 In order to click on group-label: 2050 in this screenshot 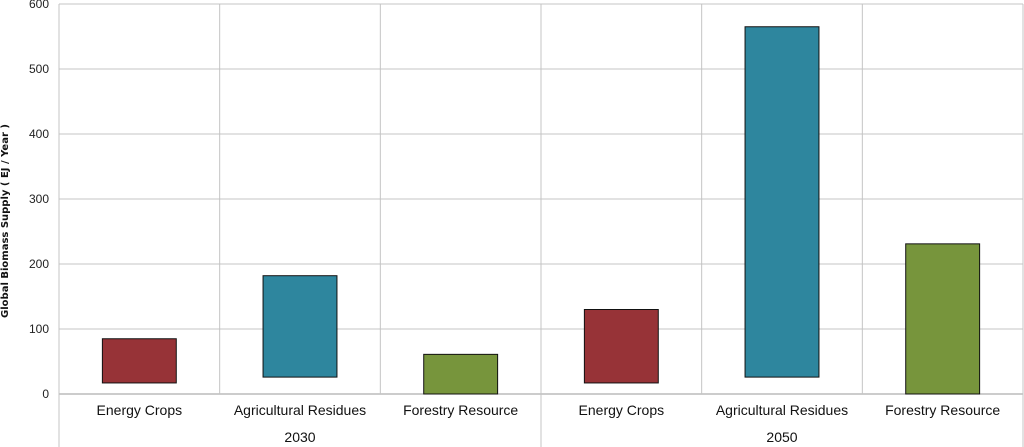, I will do `click(781, 437)`.